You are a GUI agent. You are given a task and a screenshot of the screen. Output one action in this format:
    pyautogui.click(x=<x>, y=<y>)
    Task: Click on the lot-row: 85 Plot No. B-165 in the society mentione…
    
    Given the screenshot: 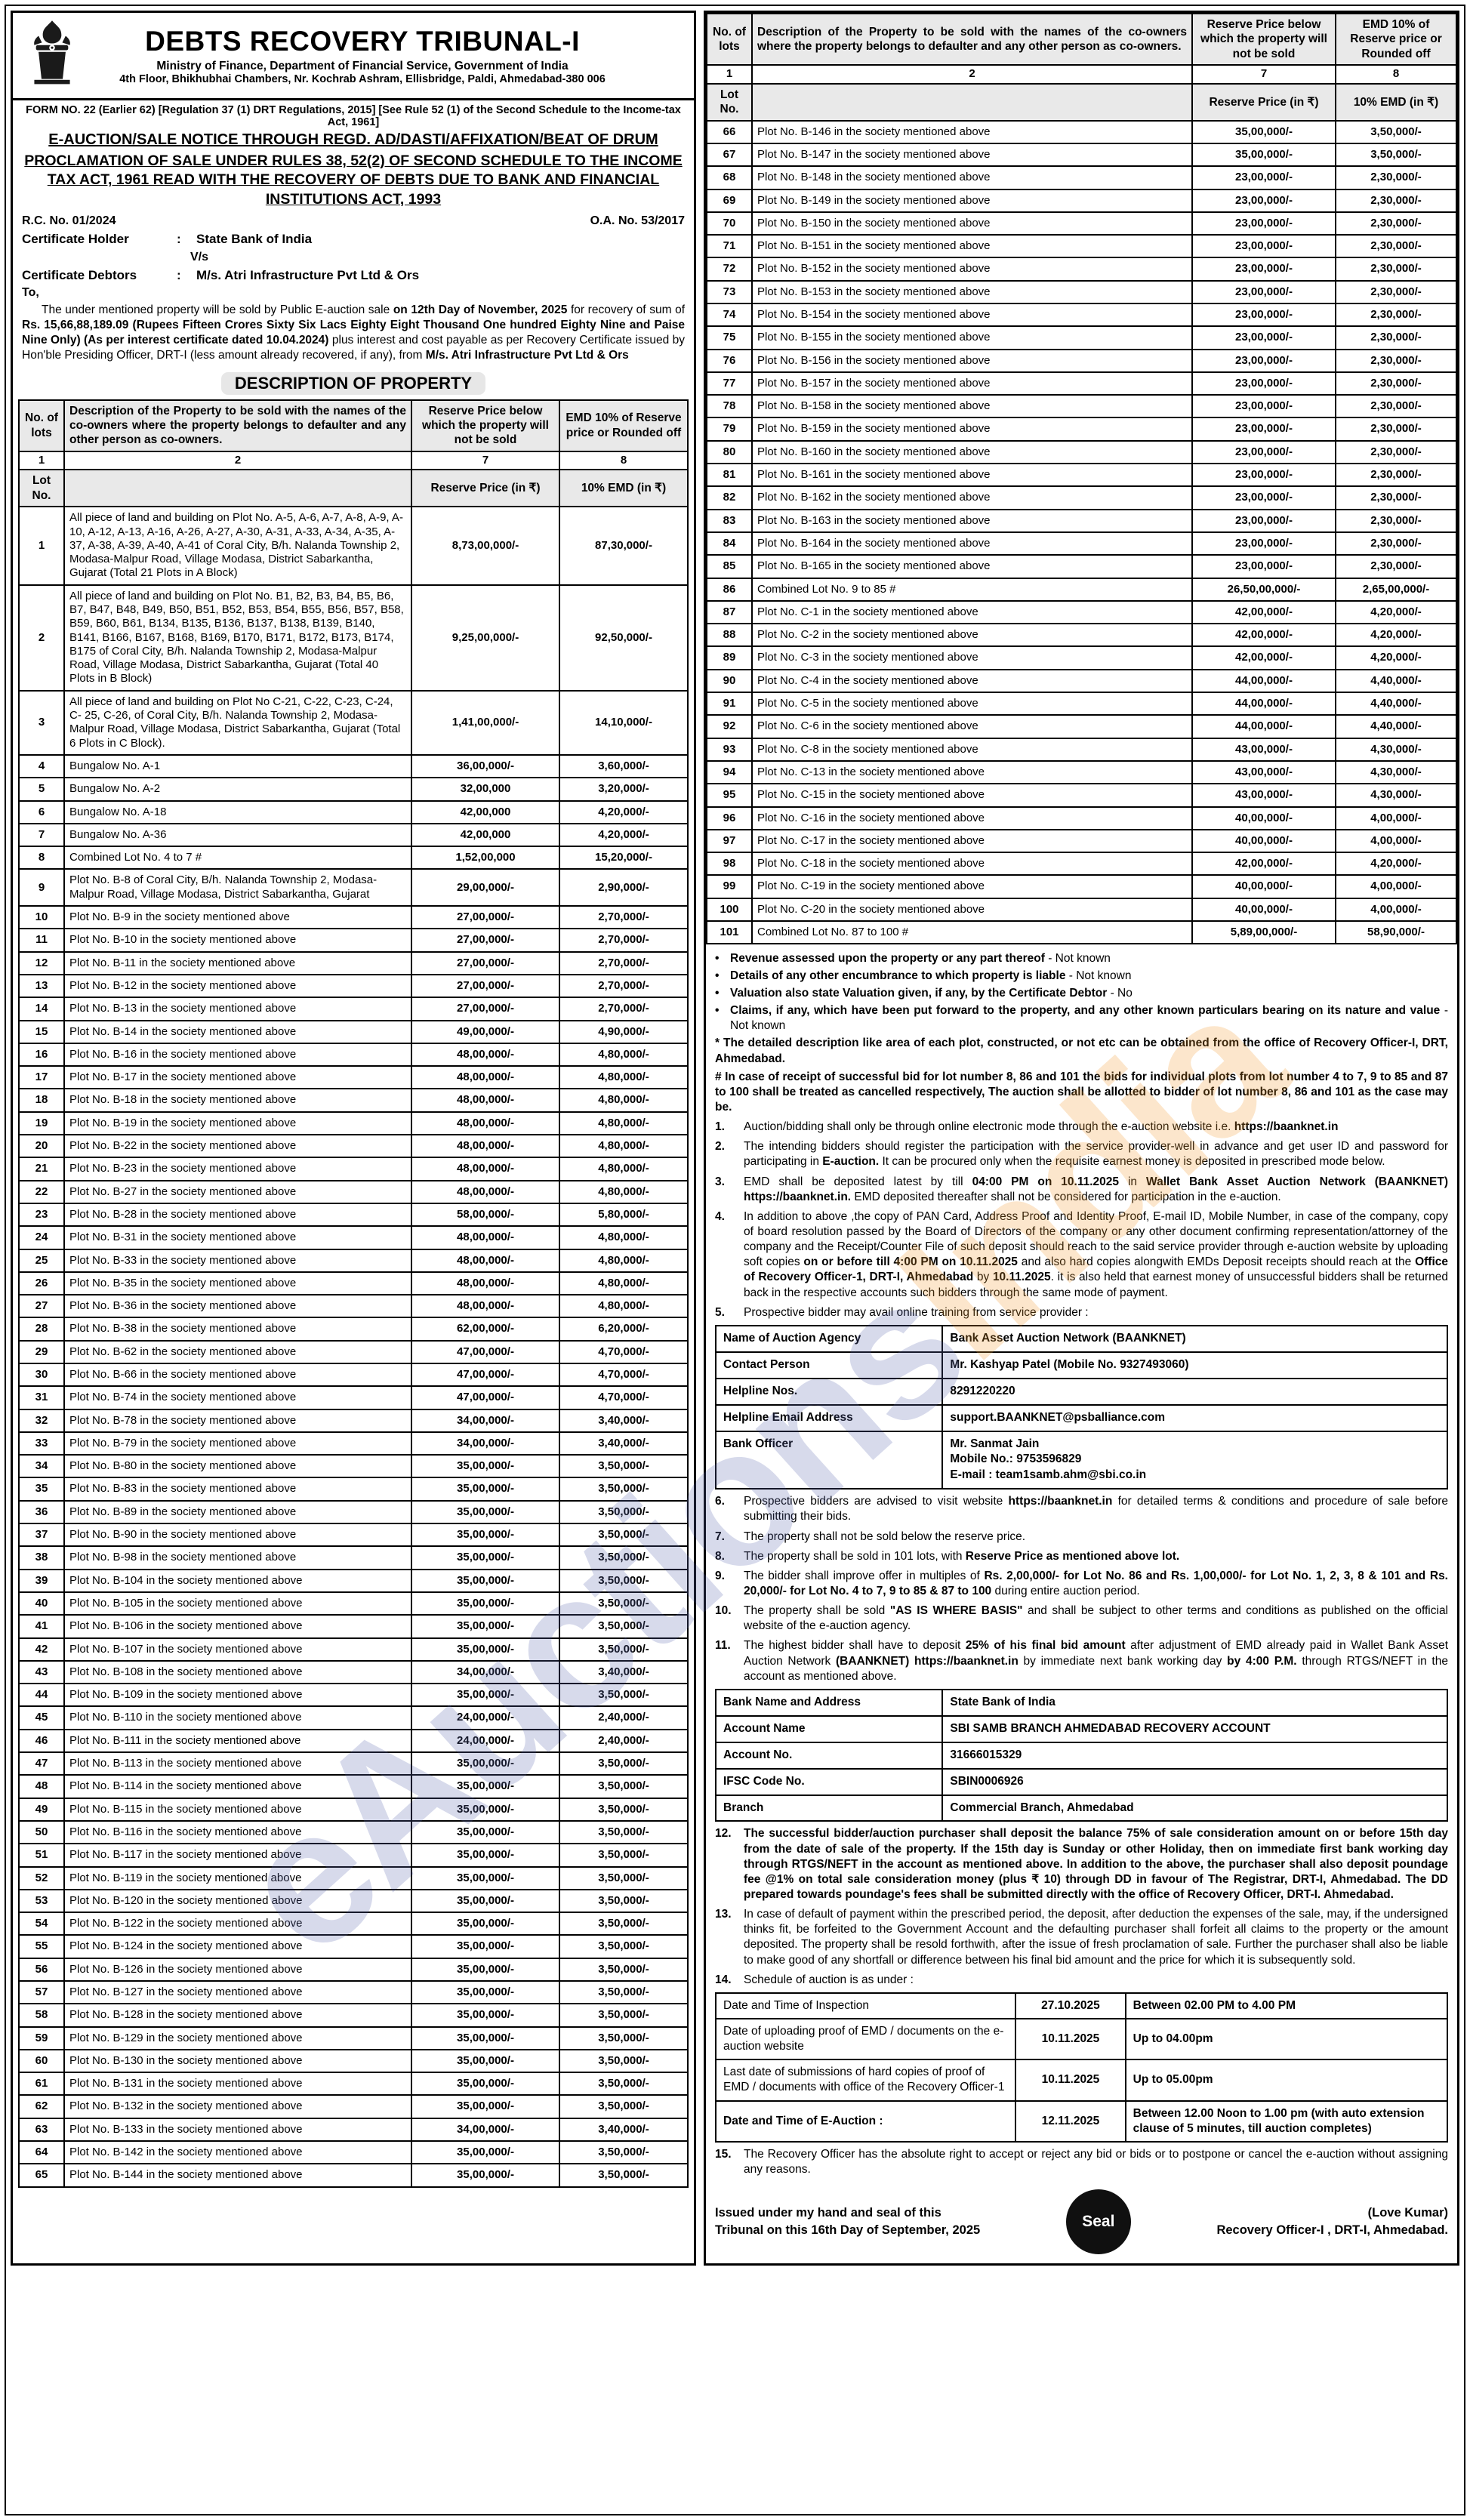 What is the action you would take?
    pyautogui.click(x=1081, y=566)
    